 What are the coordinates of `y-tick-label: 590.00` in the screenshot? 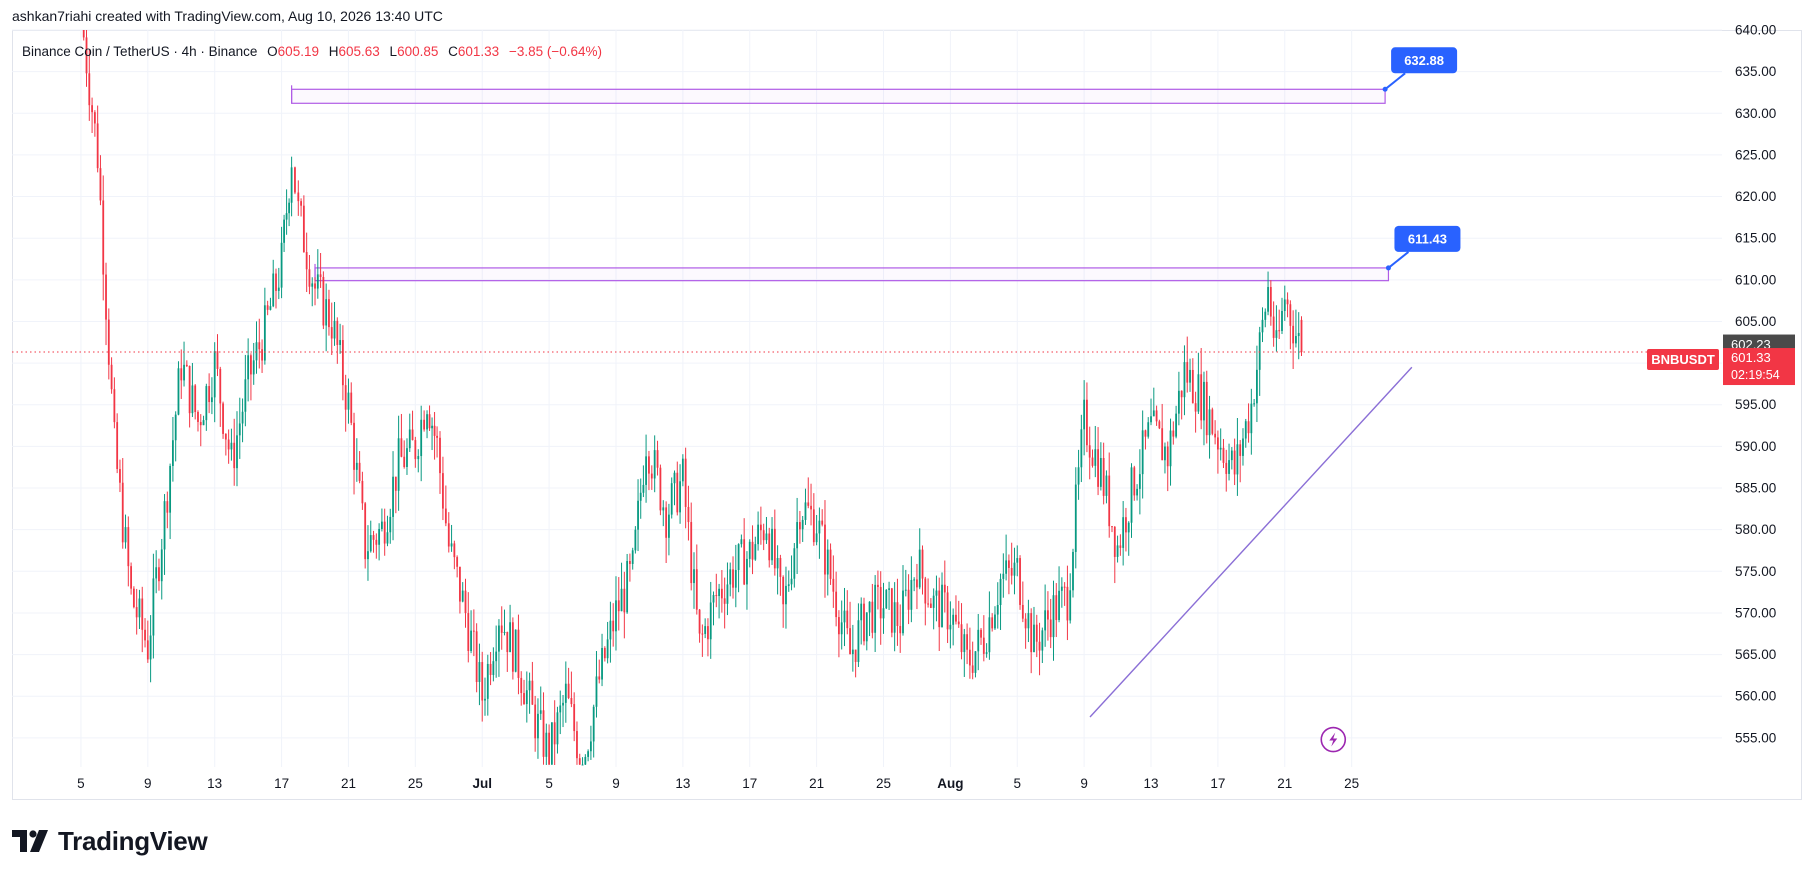 It's located at (1755, 446).